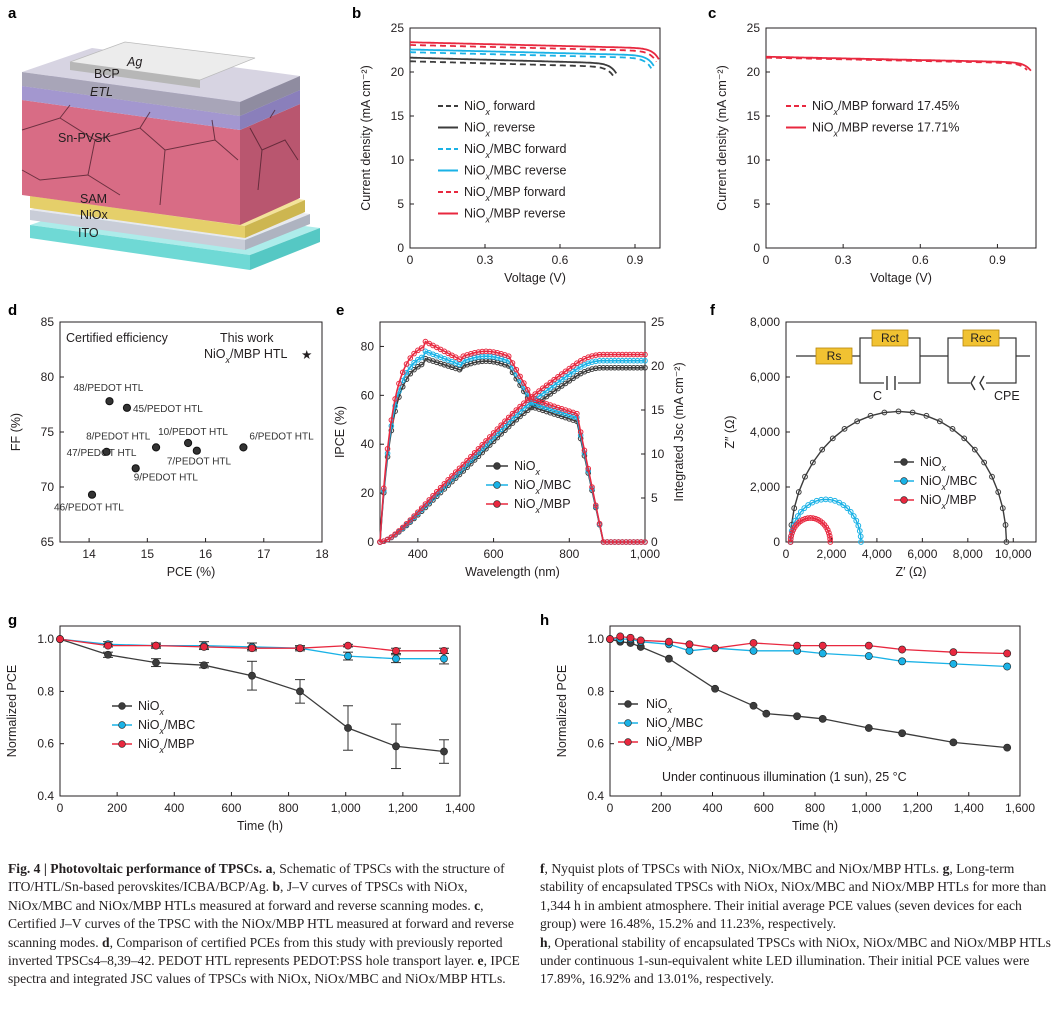  Describe the element at coordinates (535, 138) in the screenshot. I see `plot-frame` at that location.